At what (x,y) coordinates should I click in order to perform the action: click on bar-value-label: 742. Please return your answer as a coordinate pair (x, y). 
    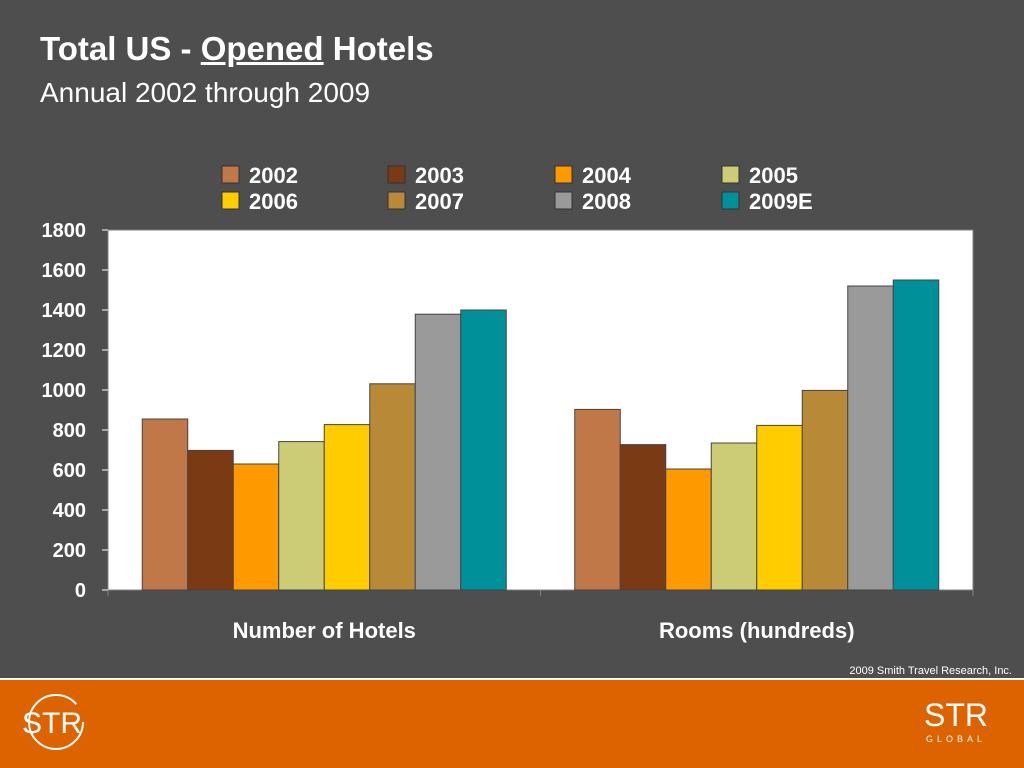
    Looking at the image, I should click on (302, 426).